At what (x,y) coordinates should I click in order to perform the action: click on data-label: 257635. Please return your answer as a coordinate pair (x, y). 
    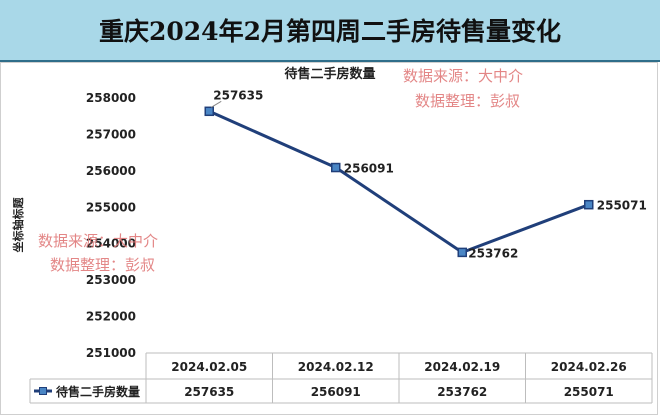
    Looking at the image, I should click on (238, 95).